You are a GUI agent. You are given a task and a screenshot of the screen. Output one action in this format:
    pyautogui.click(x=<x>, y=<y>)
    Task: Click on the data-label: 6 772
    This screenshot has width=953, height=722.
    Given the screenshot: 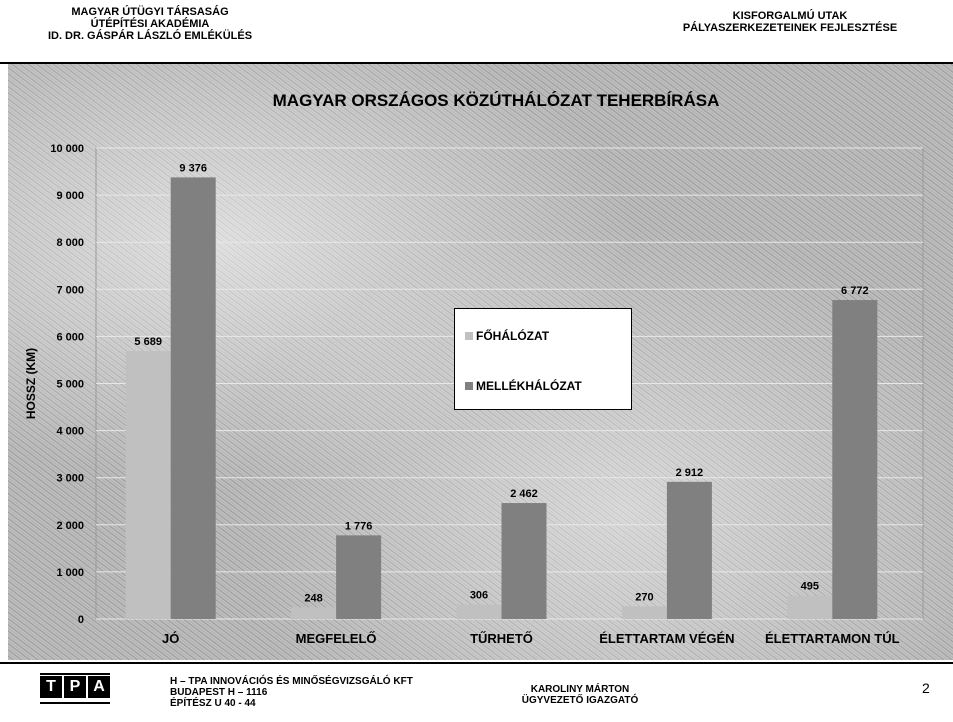 What is the action you would take?
    pyautogui.click(x=855, y=291)
    